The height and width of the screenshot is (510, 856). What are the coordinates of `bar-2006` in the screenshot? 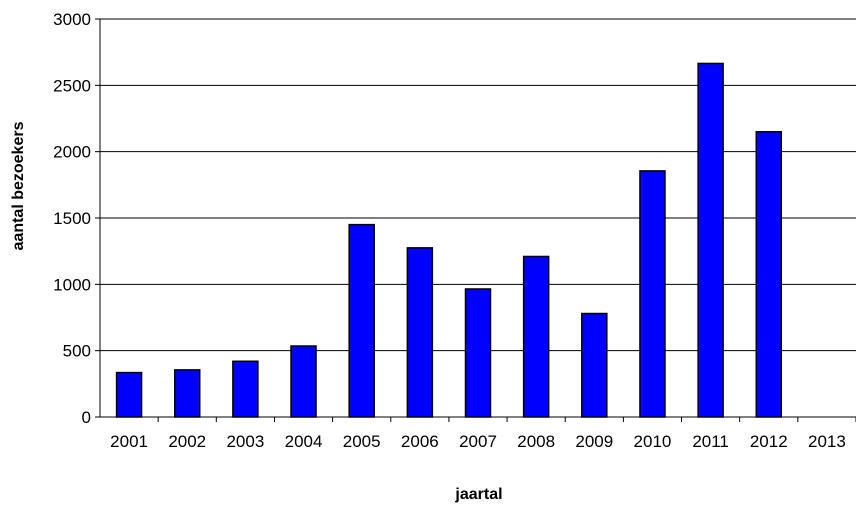 It's located at (420, 332).